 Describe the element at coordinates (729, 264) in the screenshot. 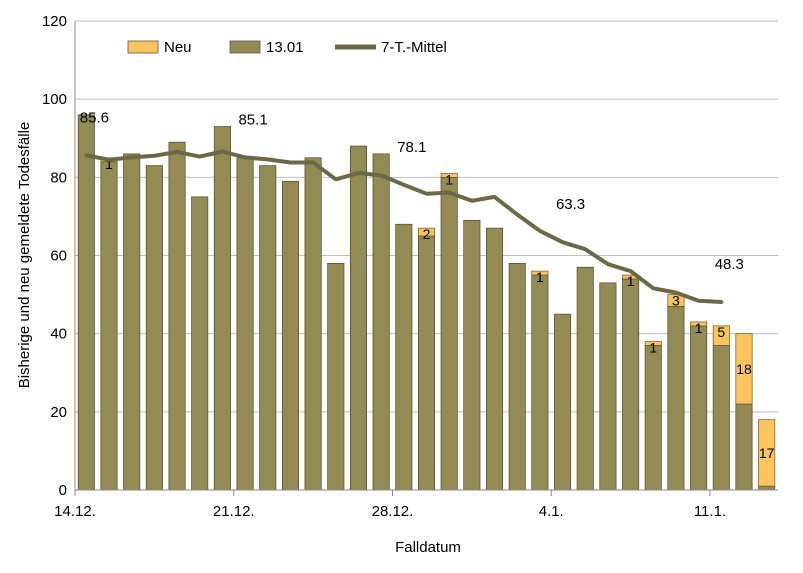

I see `average-value-label: 48.3` at that location.